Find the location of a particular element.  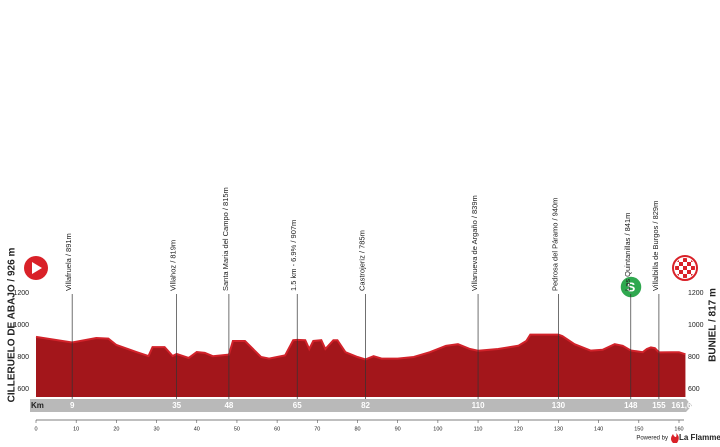

waypoint-label: Villanueva de Argaño / 839m is located at coordinates (474, 243).